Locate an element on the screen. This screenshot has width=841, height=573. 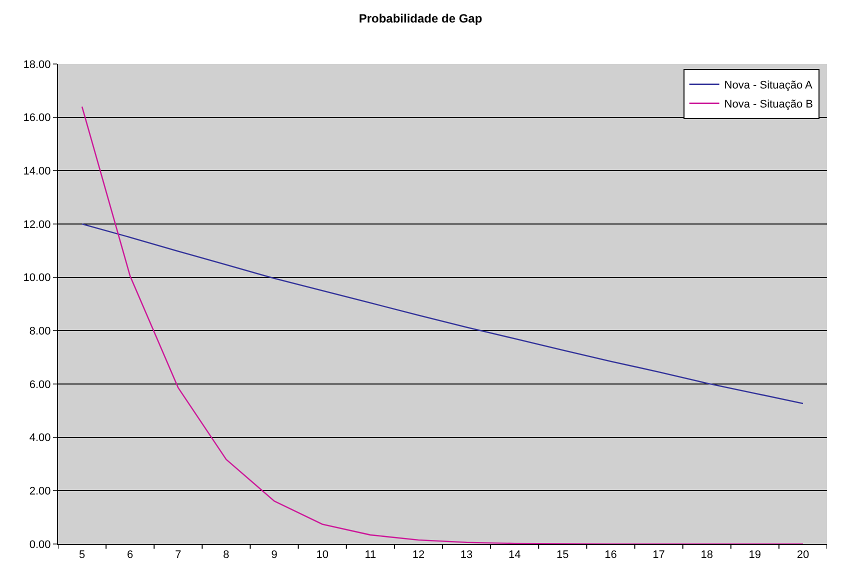
y-tick-label: 2.00 is located at coordinates (40, 492).